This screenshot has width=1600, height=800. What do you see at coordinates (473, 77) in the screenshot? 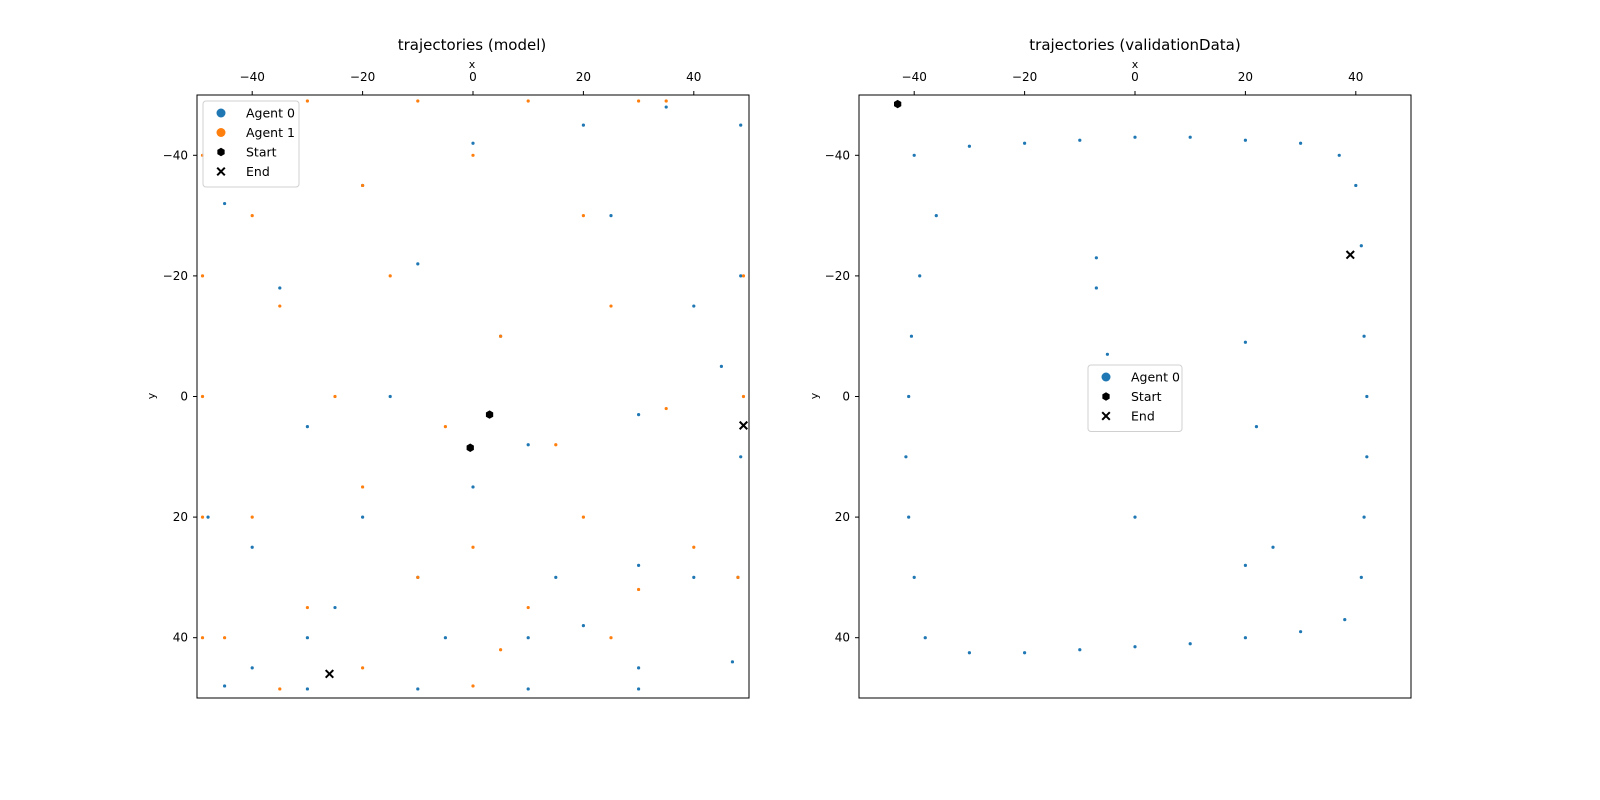
I see `x-tick-label: 0` at bounding box center [473, 77].